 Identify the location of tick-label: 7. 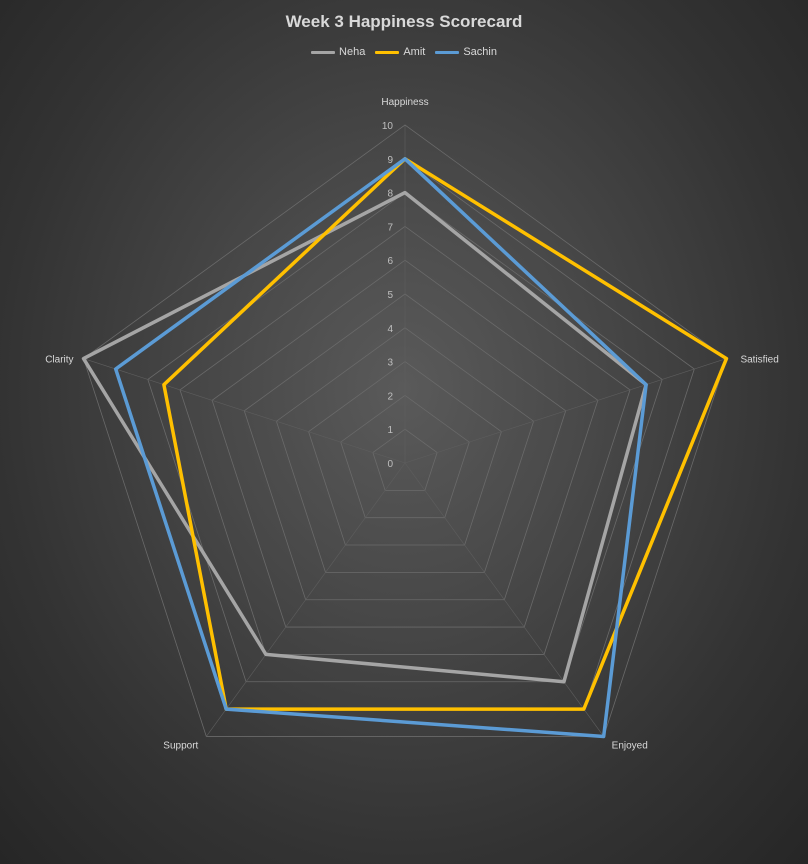
(390, 227).